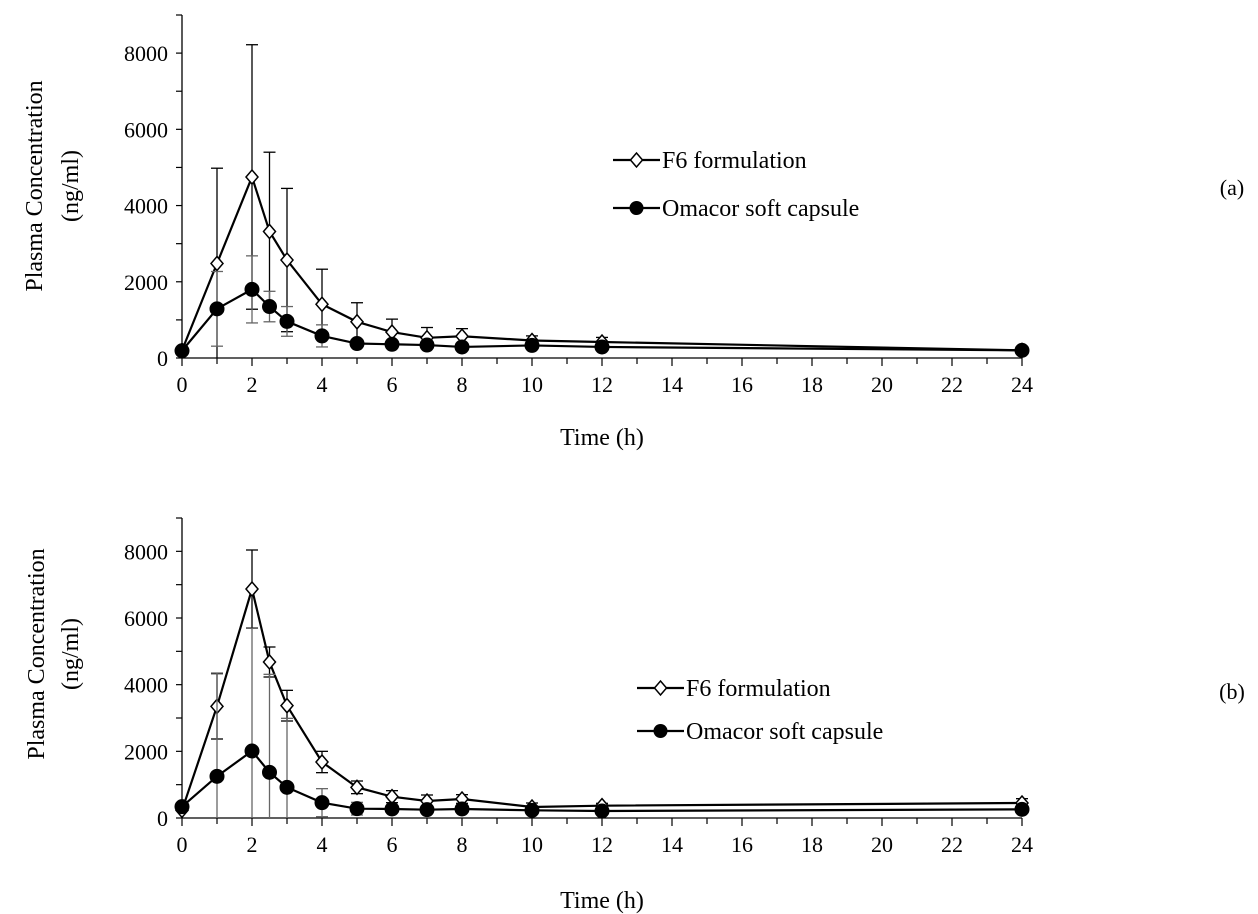  I want to click on series-line, so click(601, 262).